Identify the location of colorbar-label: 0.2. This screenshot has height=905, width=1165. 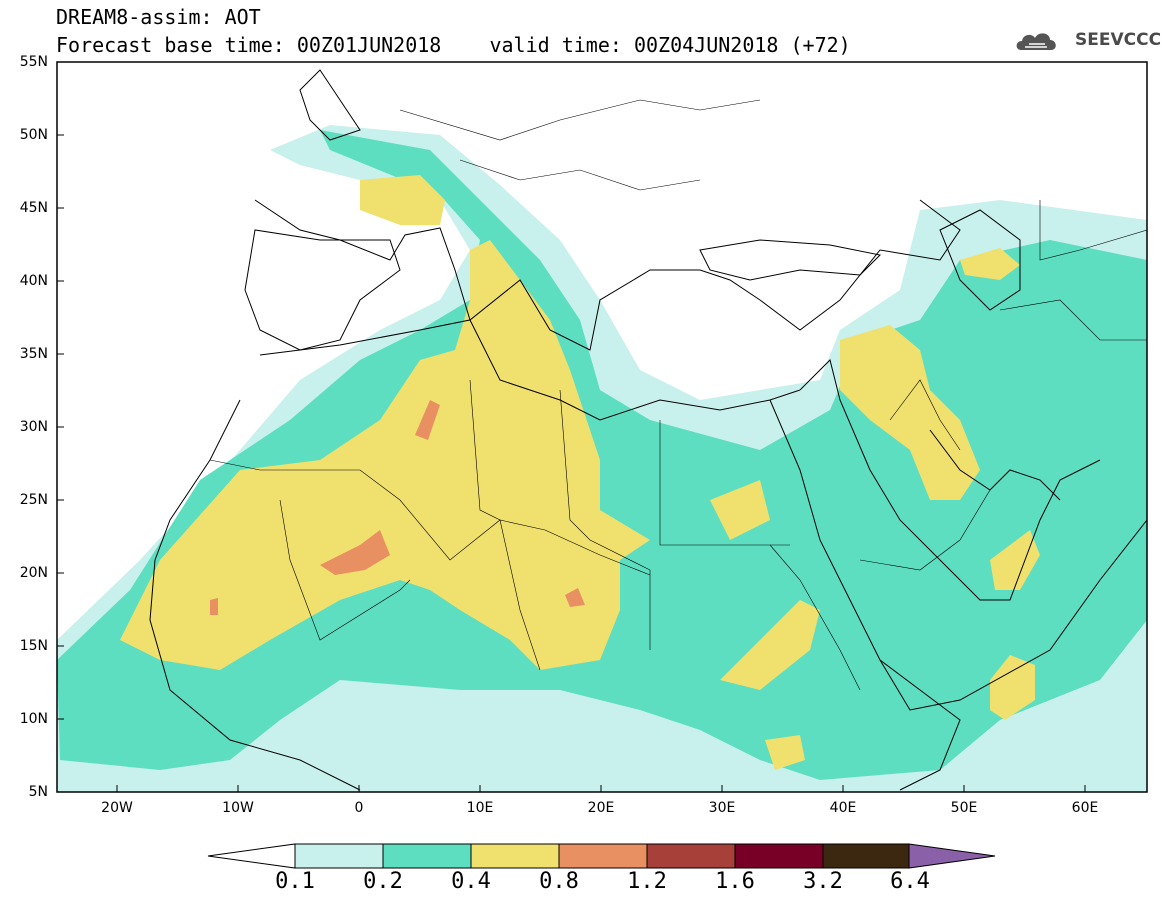
(383, 881).